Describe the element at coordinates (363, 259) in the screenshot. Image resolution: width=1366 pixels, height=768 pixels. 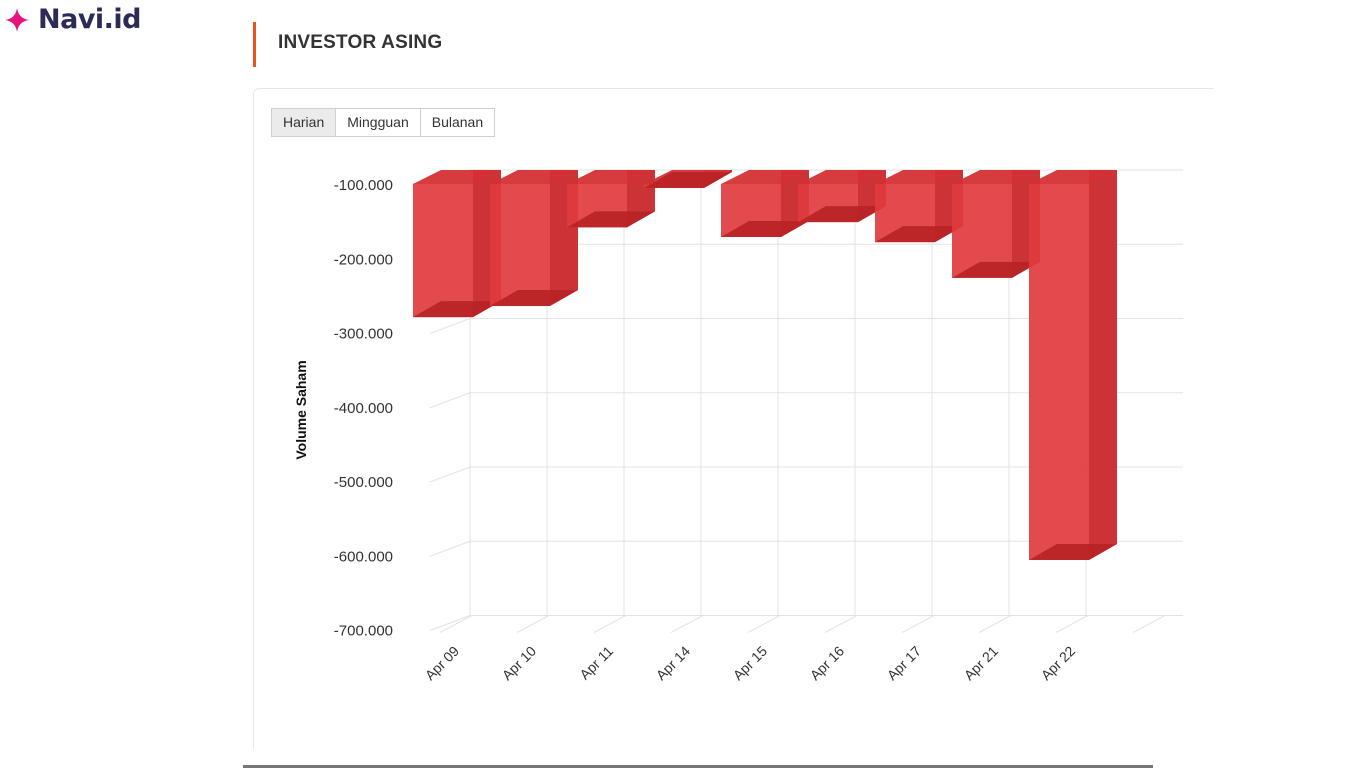
I see `y-tick-label: -200.000` at that location.